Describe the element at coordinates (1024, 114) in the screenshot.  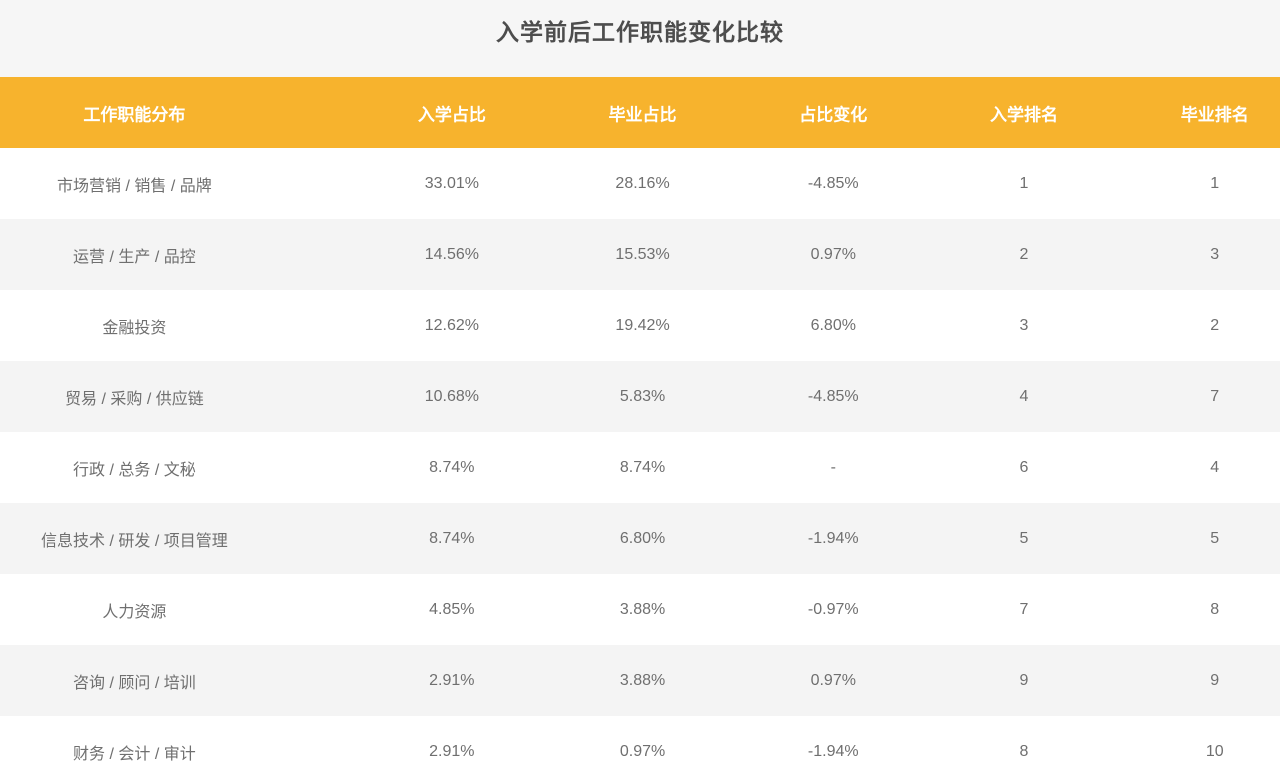
I see `col-header-enrollment-rank: 入学排名` at that location.